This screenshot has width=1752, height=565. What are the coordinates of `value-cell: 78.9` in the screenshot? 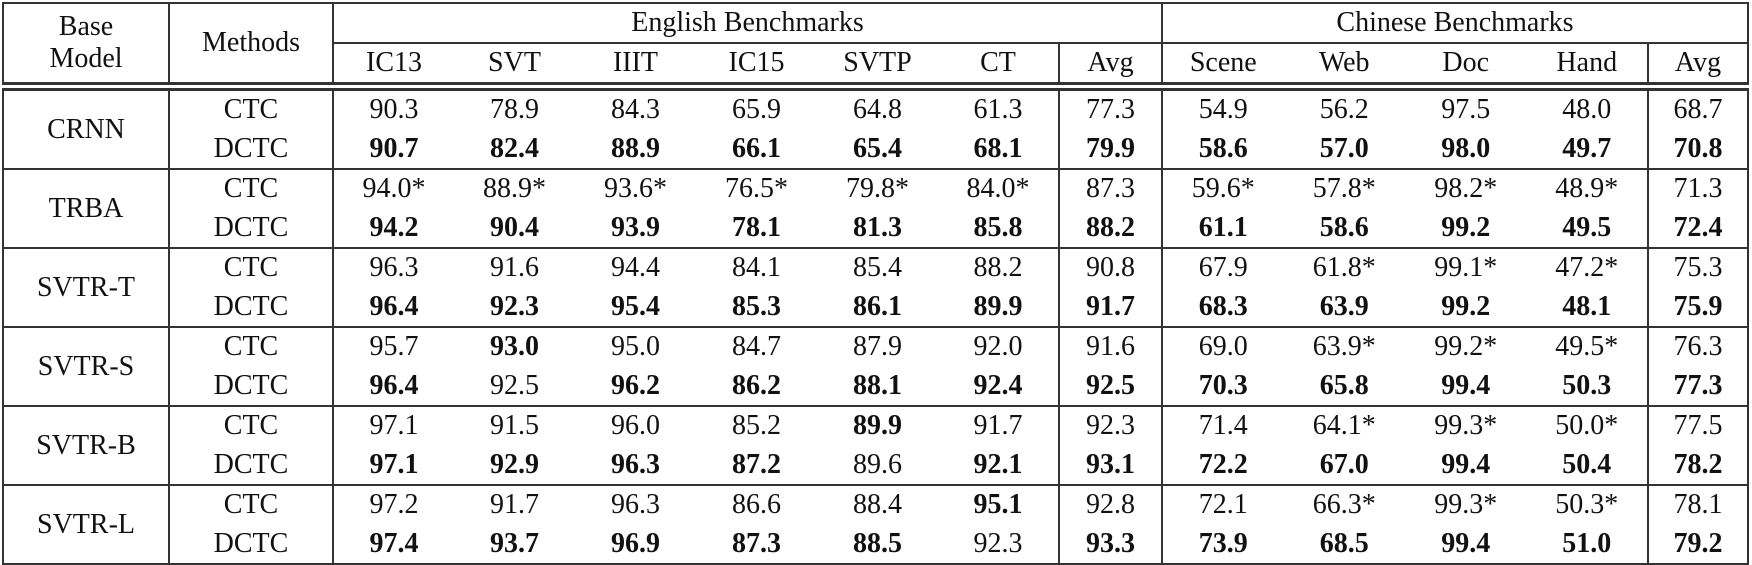 It's located at (514, 107).